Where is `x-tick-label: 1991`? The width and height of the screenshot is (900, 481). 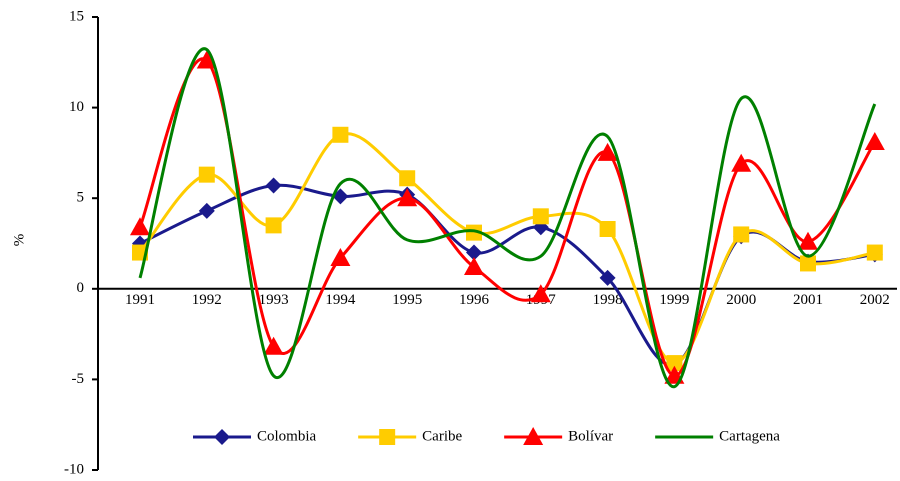
x-tick-label: 1991 is located at coordinates (140, 300).